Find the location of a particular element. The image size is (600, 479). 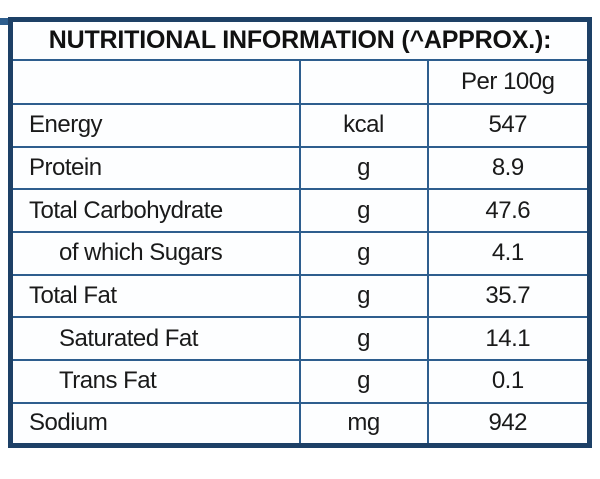

nutrient-value: 547 is located at coordinates (508, 125).